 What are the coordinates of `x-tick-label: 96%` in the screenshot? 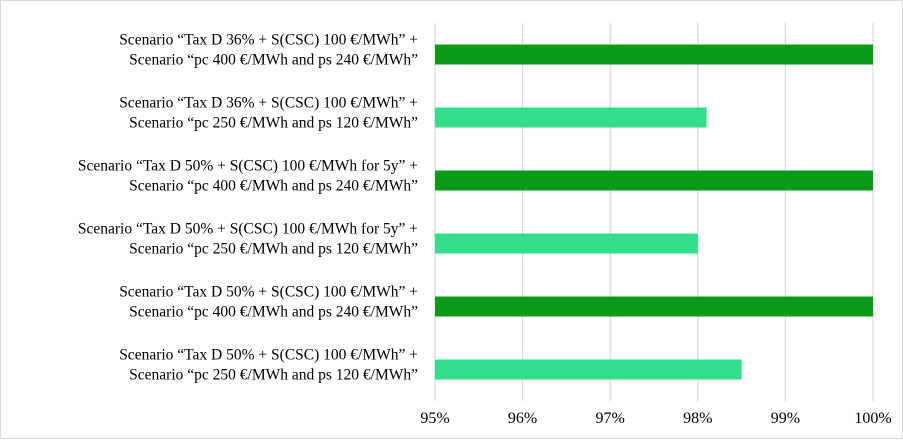 It's located at (522, 418).